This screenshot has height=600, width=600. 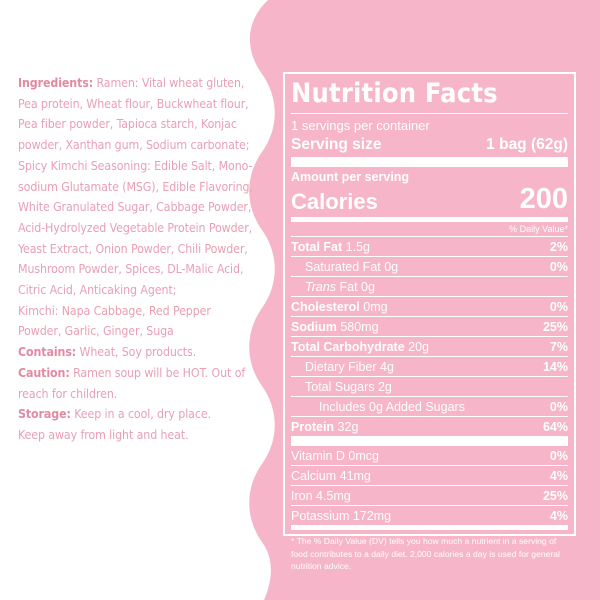 I want to click on potassium-label: Potassium 172mg, so click(x=341, y=515).